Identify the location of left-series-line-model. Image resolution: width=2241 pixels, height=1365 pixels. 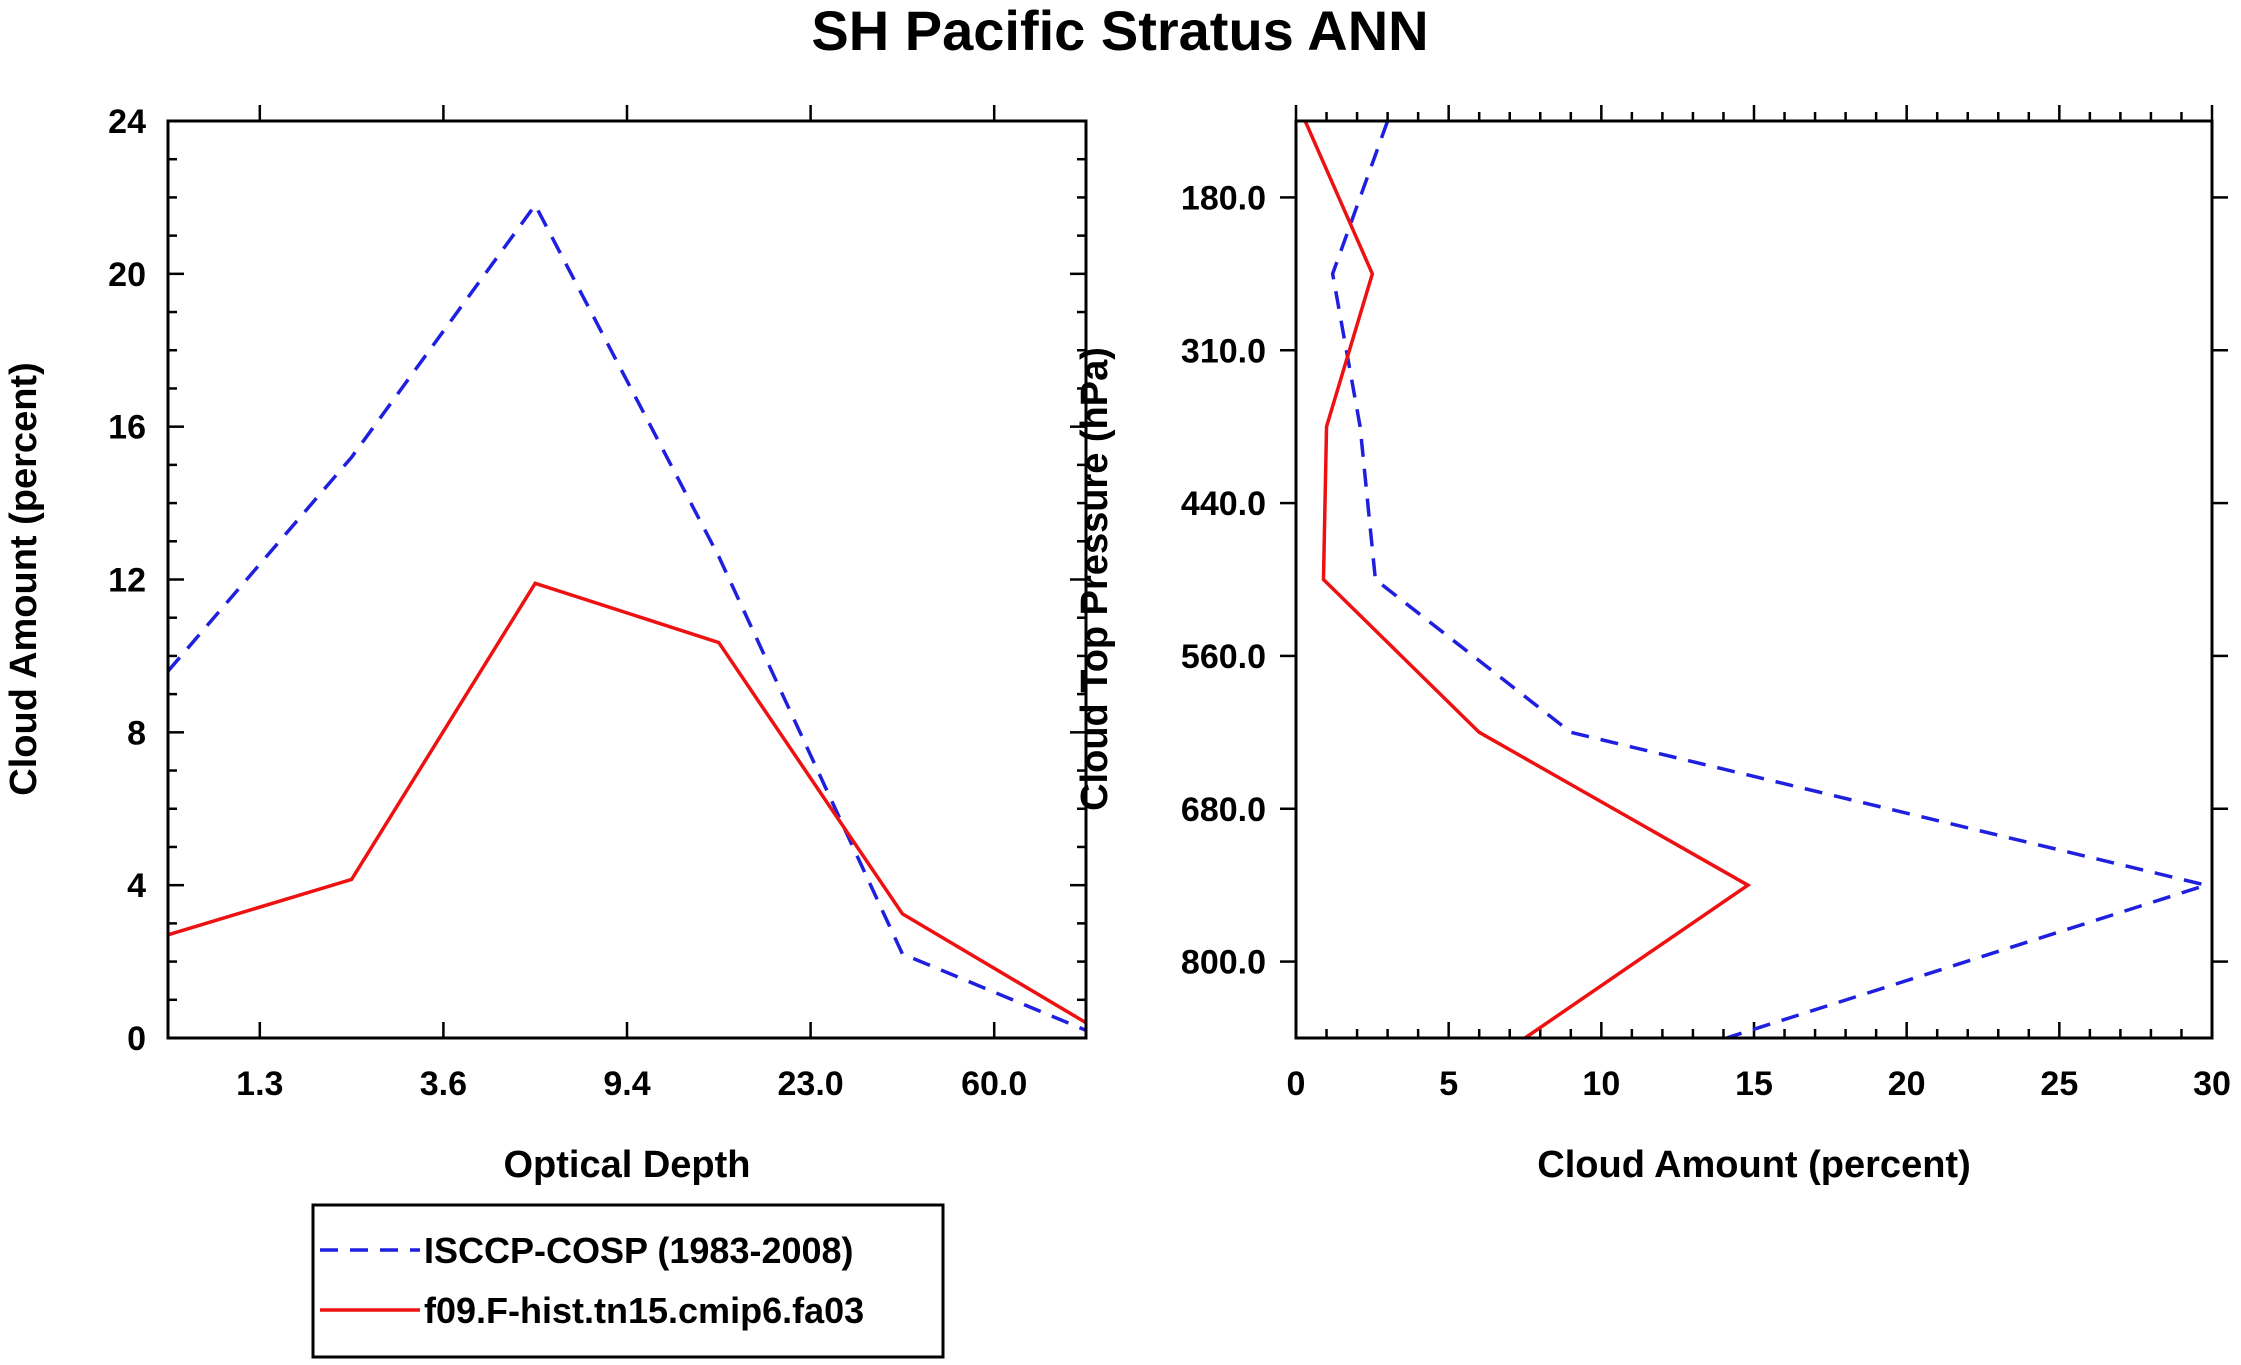
(627, 803).